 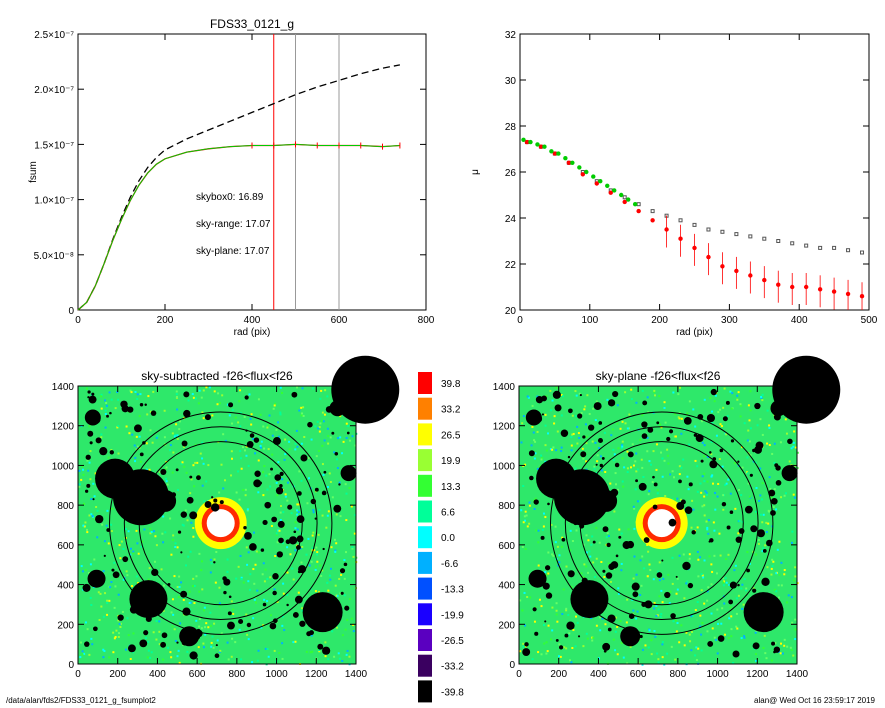 What do you see at coordinates (71, 311) in the screenshot?
I see `y-tick-label: 0` at bounding box center [71, 311].